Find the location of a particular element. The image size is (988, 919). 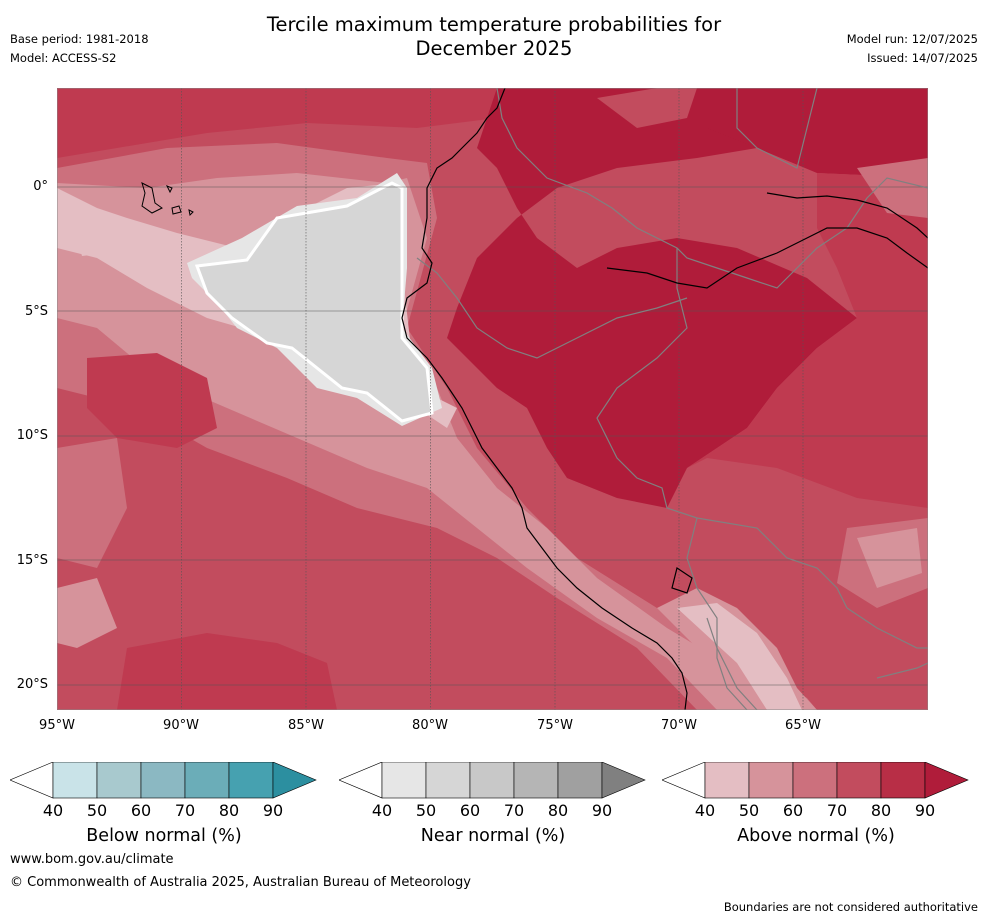

region-above-80-east is located at coordinates (807, 340).